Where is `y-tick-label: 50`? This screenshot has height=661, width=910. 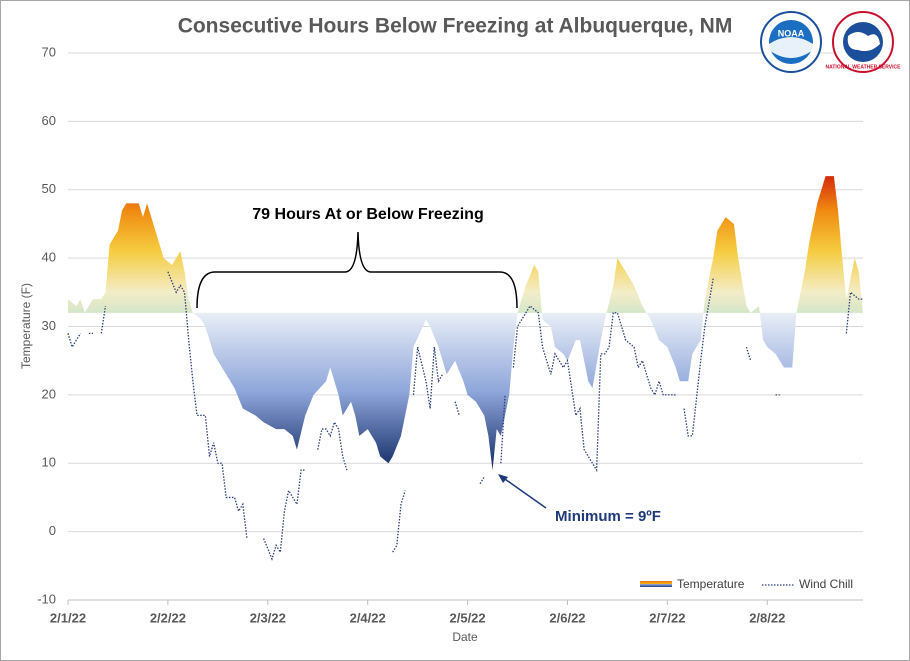 y-tick-label: 50 is located at coordinates (49, 188).